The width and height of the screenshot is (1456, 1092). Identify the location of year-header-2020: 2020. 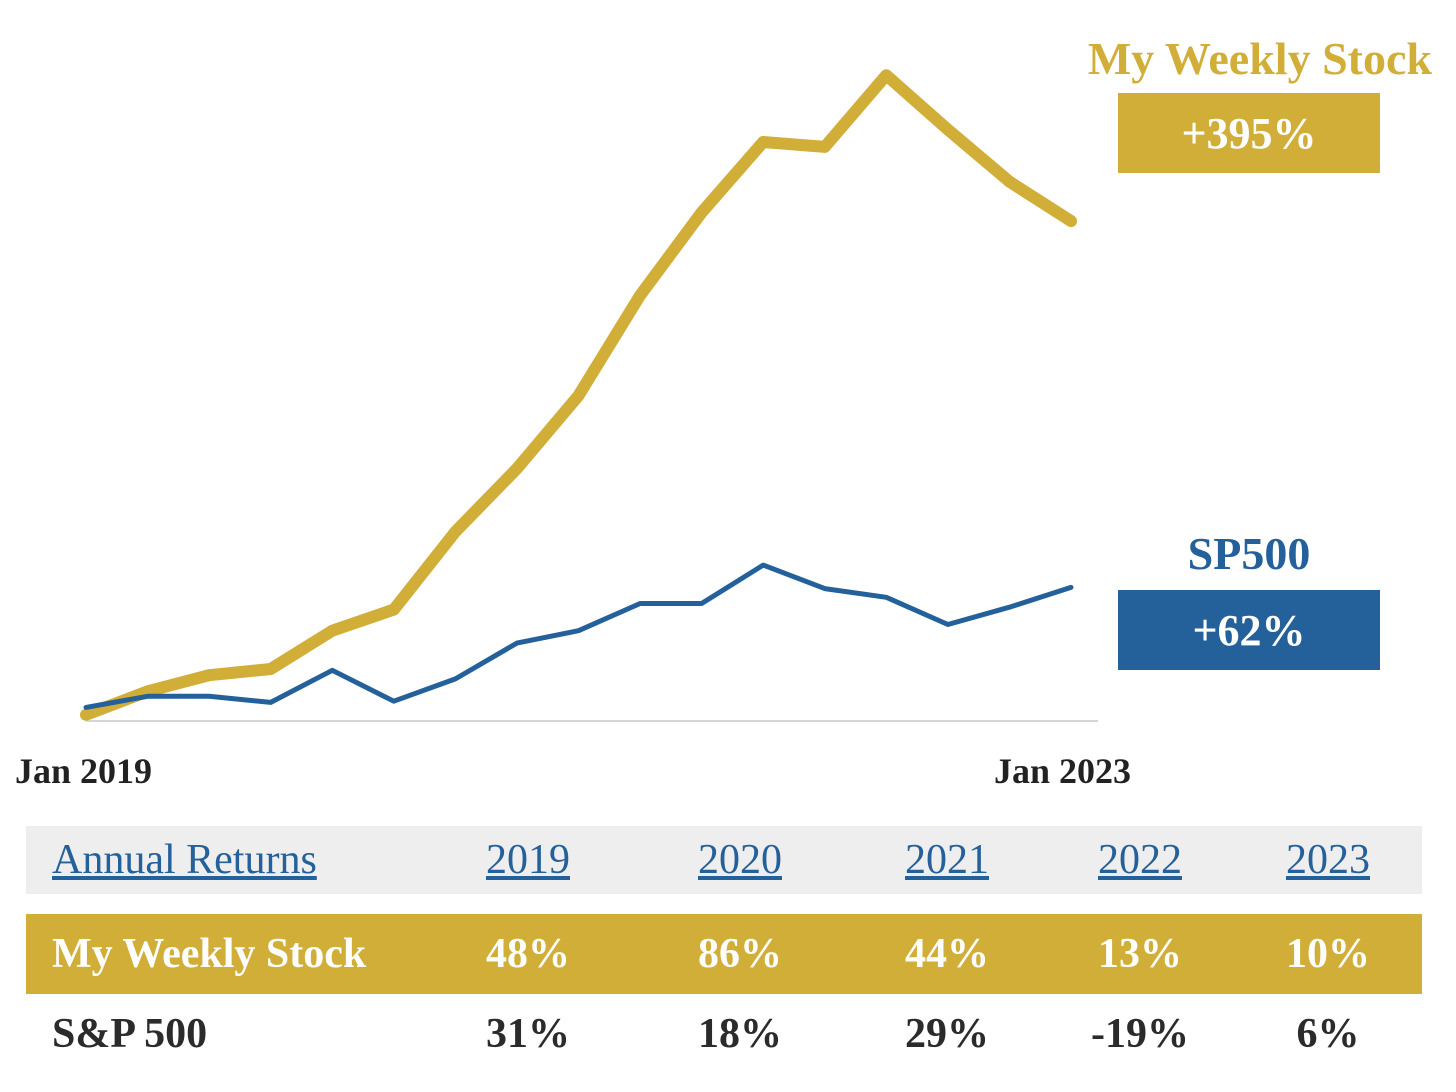
(740, 860).